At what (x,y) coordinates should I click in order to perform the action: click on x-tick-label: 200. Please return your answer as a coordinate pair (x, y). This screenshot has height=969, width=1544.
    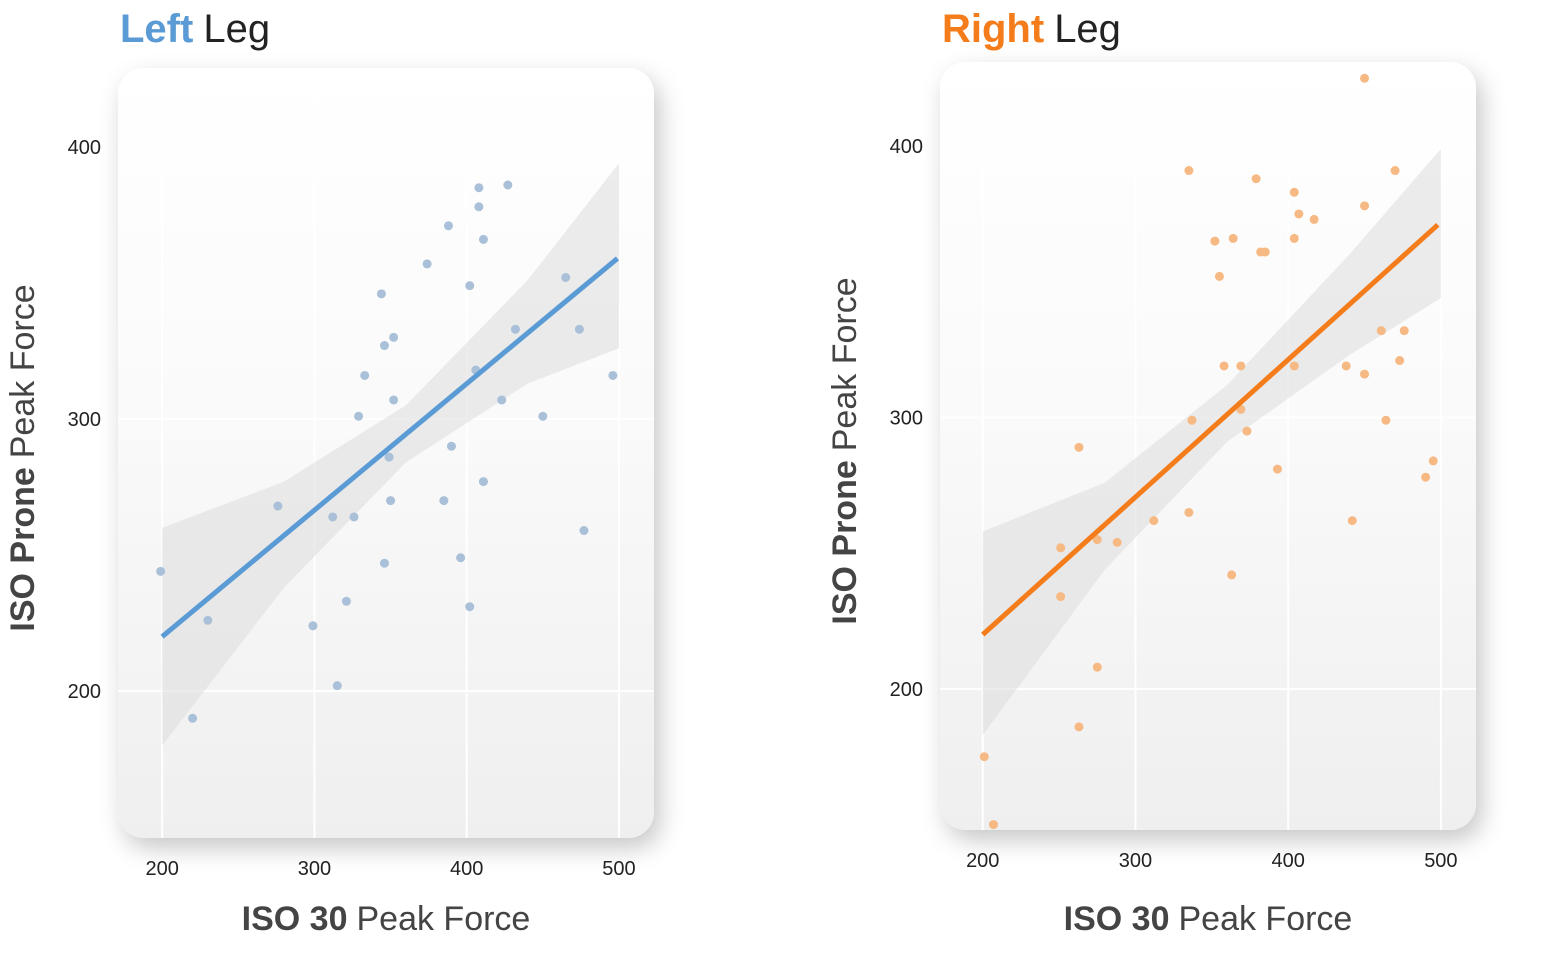
    Looking at the image, I should click on (982, 861).